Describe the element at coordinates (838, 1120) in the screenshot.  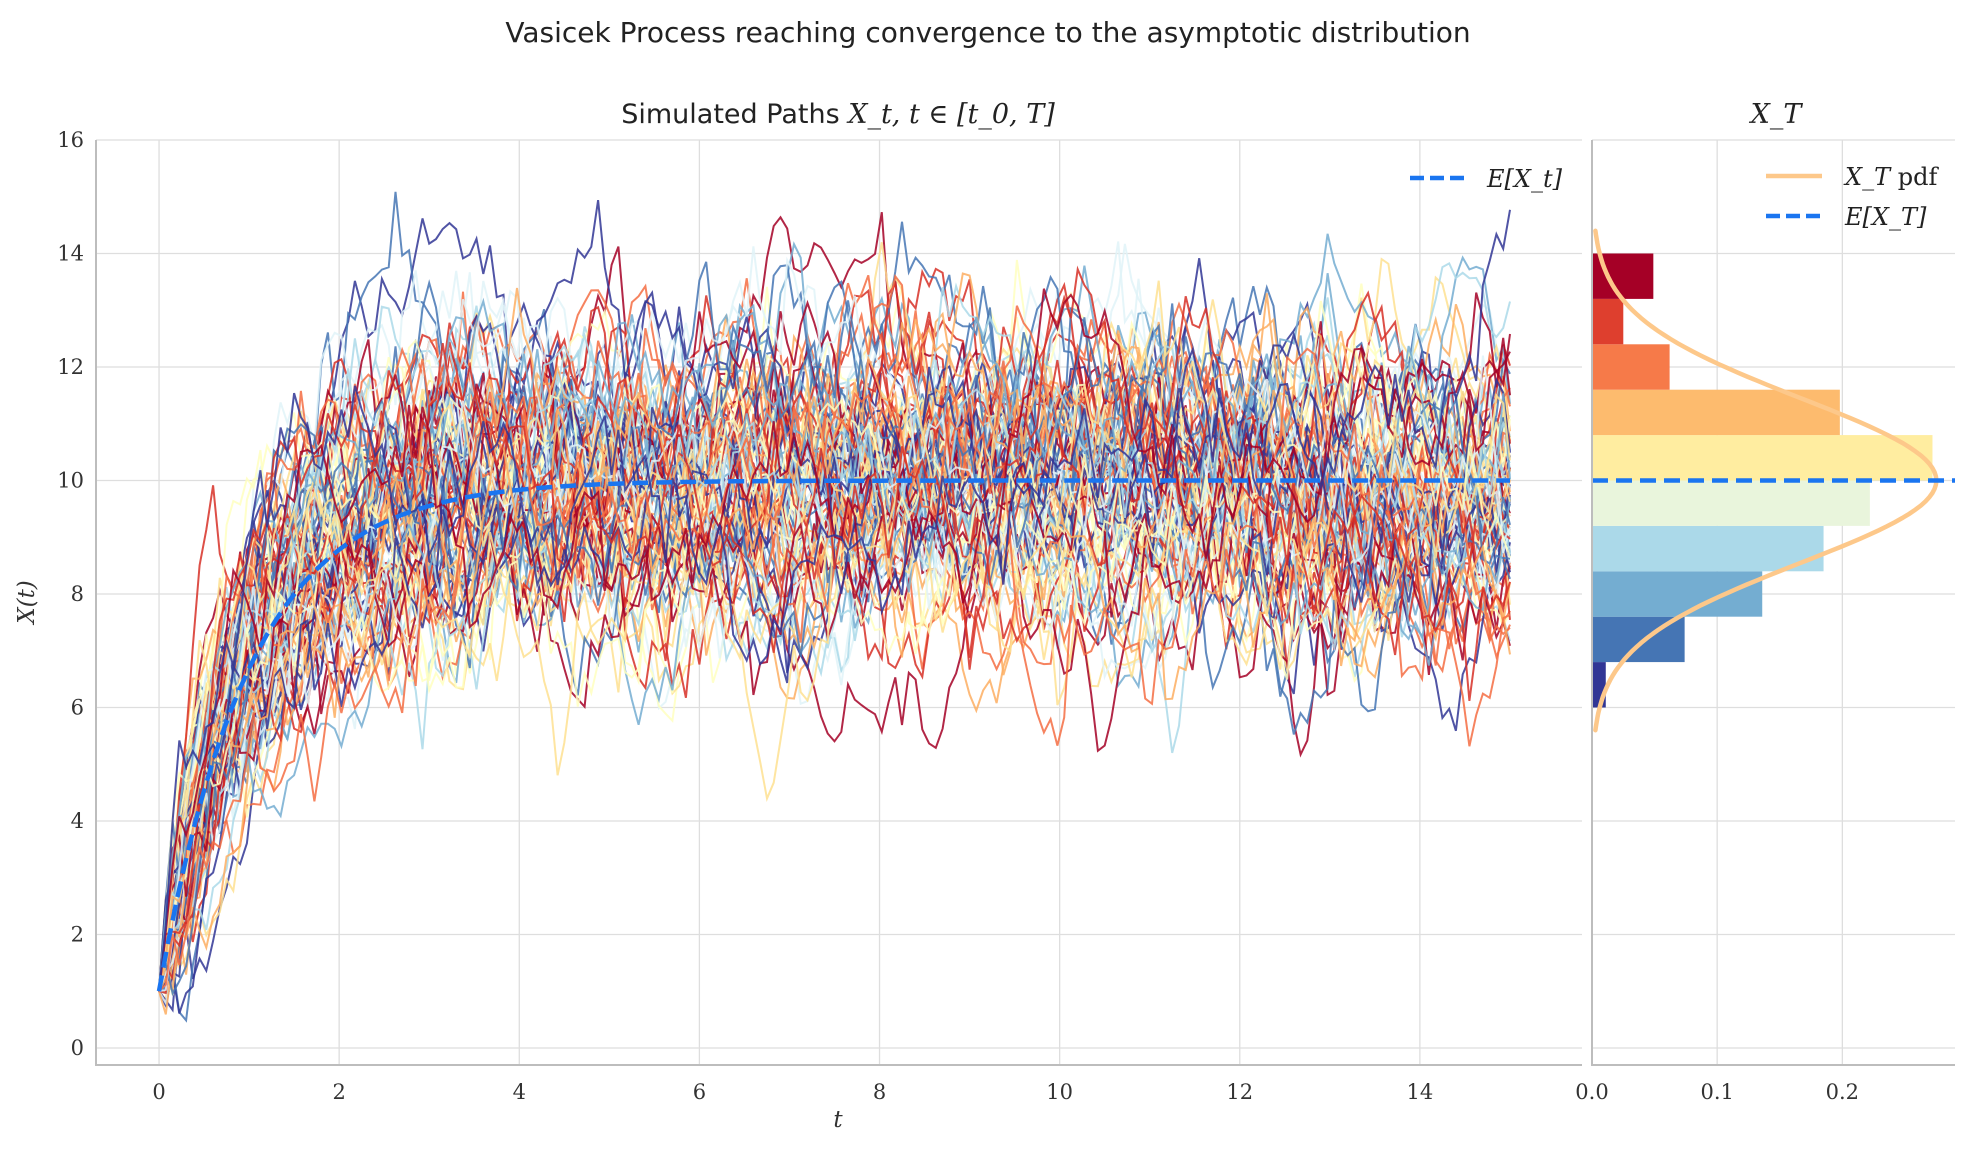
I see `x-axis-label: t` at that location.